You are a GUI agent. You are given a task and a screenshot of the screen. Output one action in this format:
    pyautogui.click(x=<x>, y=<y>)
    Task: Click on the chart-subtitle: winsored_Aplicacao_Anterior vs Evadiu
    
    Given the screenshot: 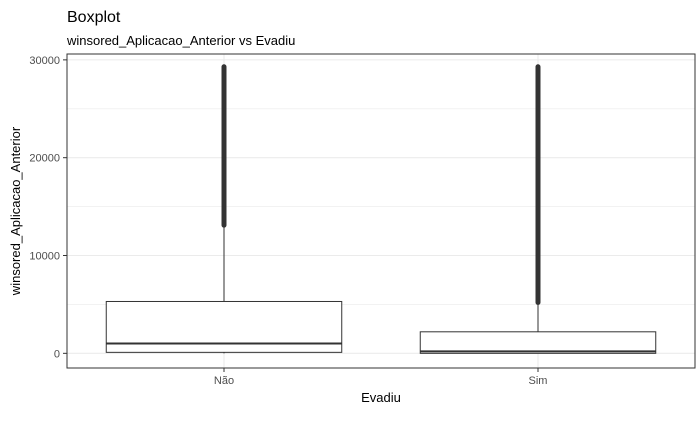 What is the action you would take?
    pyautogui.click(x=180, y=40)
    